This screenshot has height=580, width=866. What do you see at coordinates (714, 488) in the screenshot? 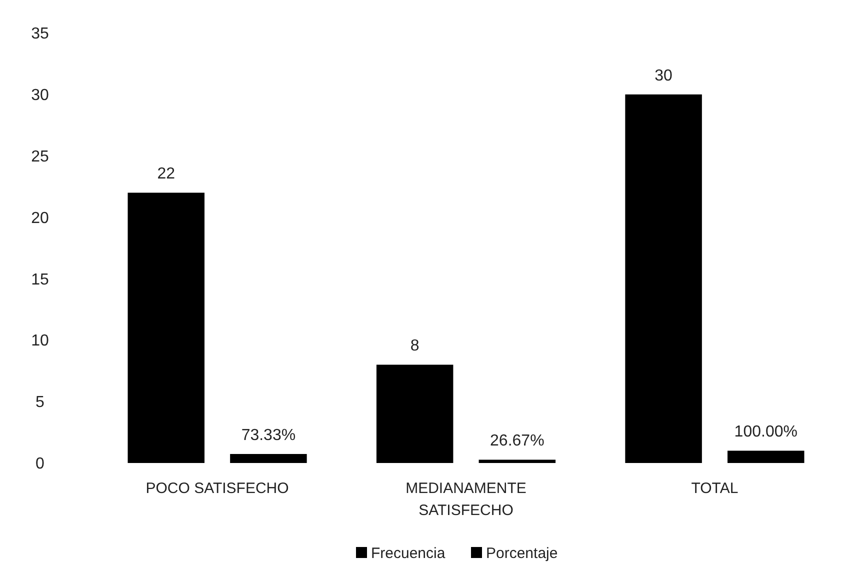
I see `x-tick-label: TOTAL` at bounding box center [714, 488].